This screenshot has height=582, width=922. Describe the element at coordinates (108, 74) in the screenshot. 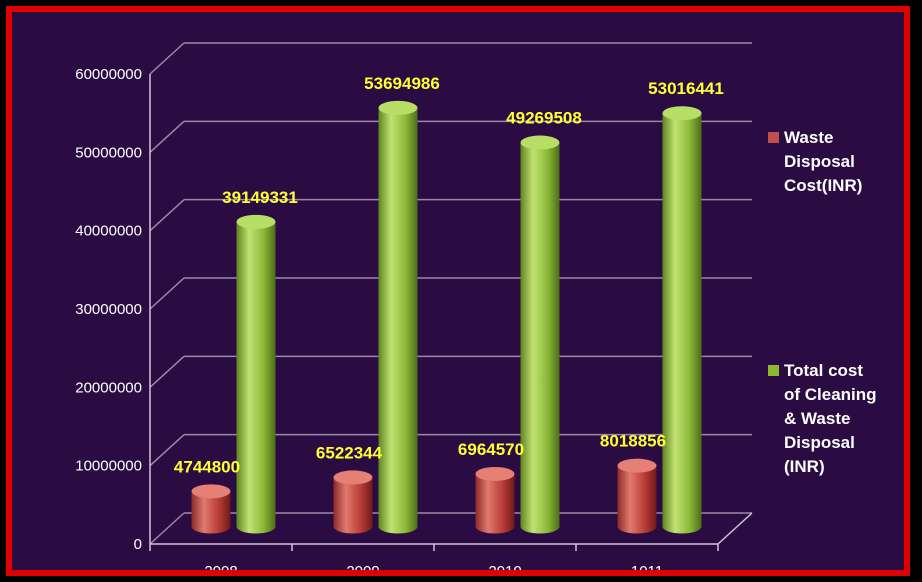

I see `y-tick-label: 60000000` at that location.